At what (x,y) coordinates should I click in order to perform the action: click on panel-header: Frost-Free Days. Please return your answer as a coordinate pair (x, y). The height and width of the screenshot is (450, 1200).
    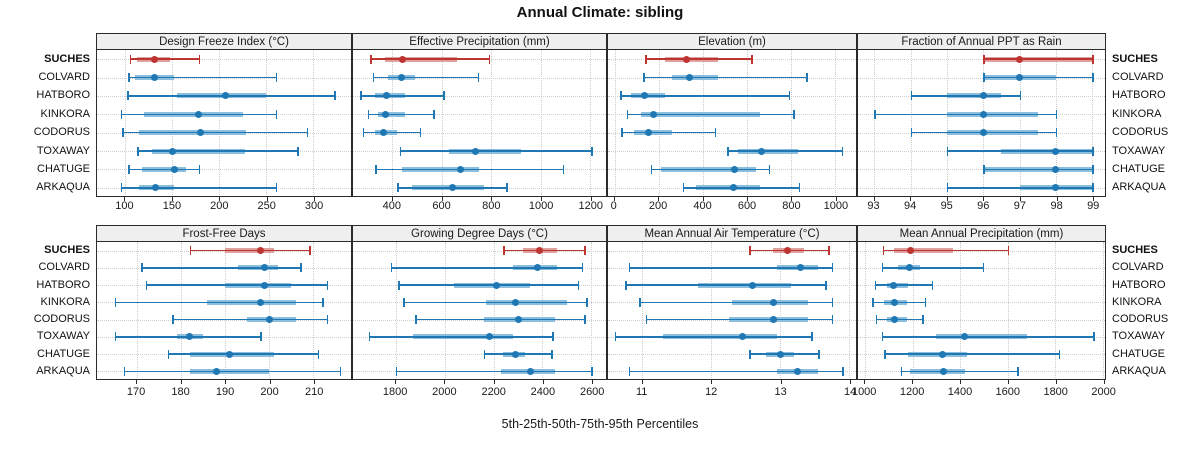
    Looking at the image, I should click on (224, 233).